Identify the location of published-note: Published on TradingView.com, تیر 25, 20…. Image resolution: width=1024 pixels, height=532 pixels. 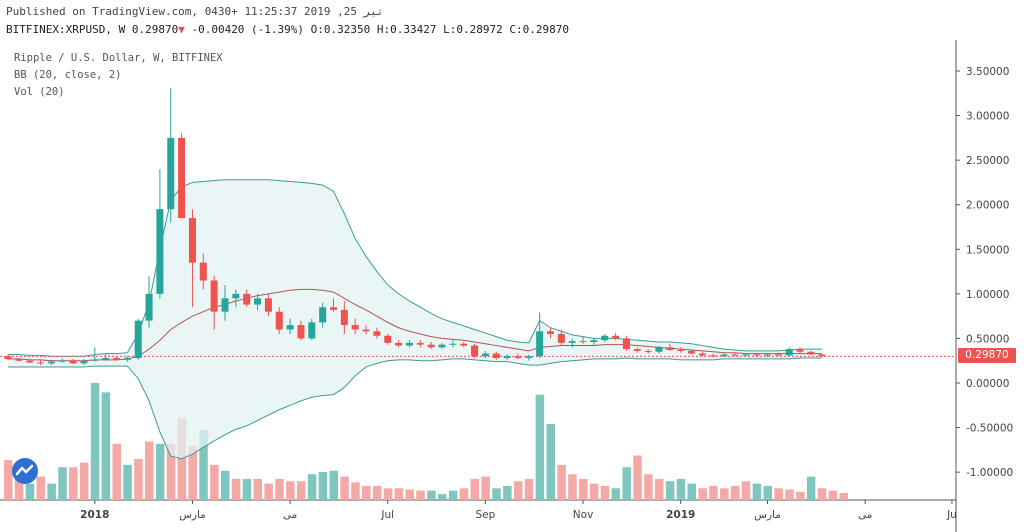
(195, 11).